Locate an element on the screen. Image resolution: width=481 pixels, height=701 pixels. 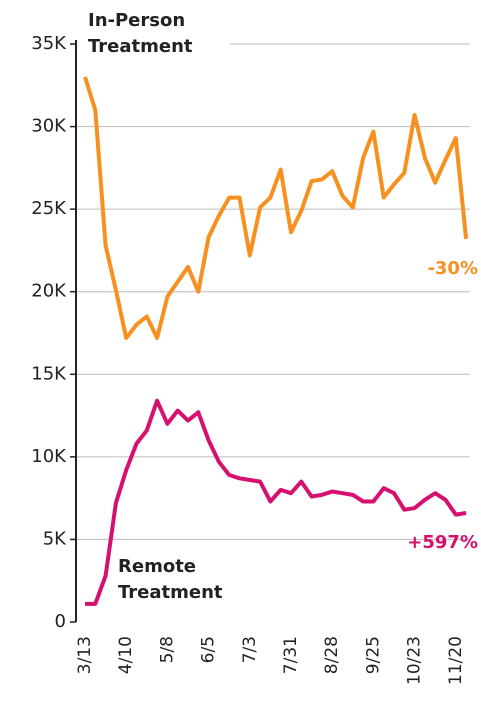
annotation: -30% is located at coordinates (452, 268).